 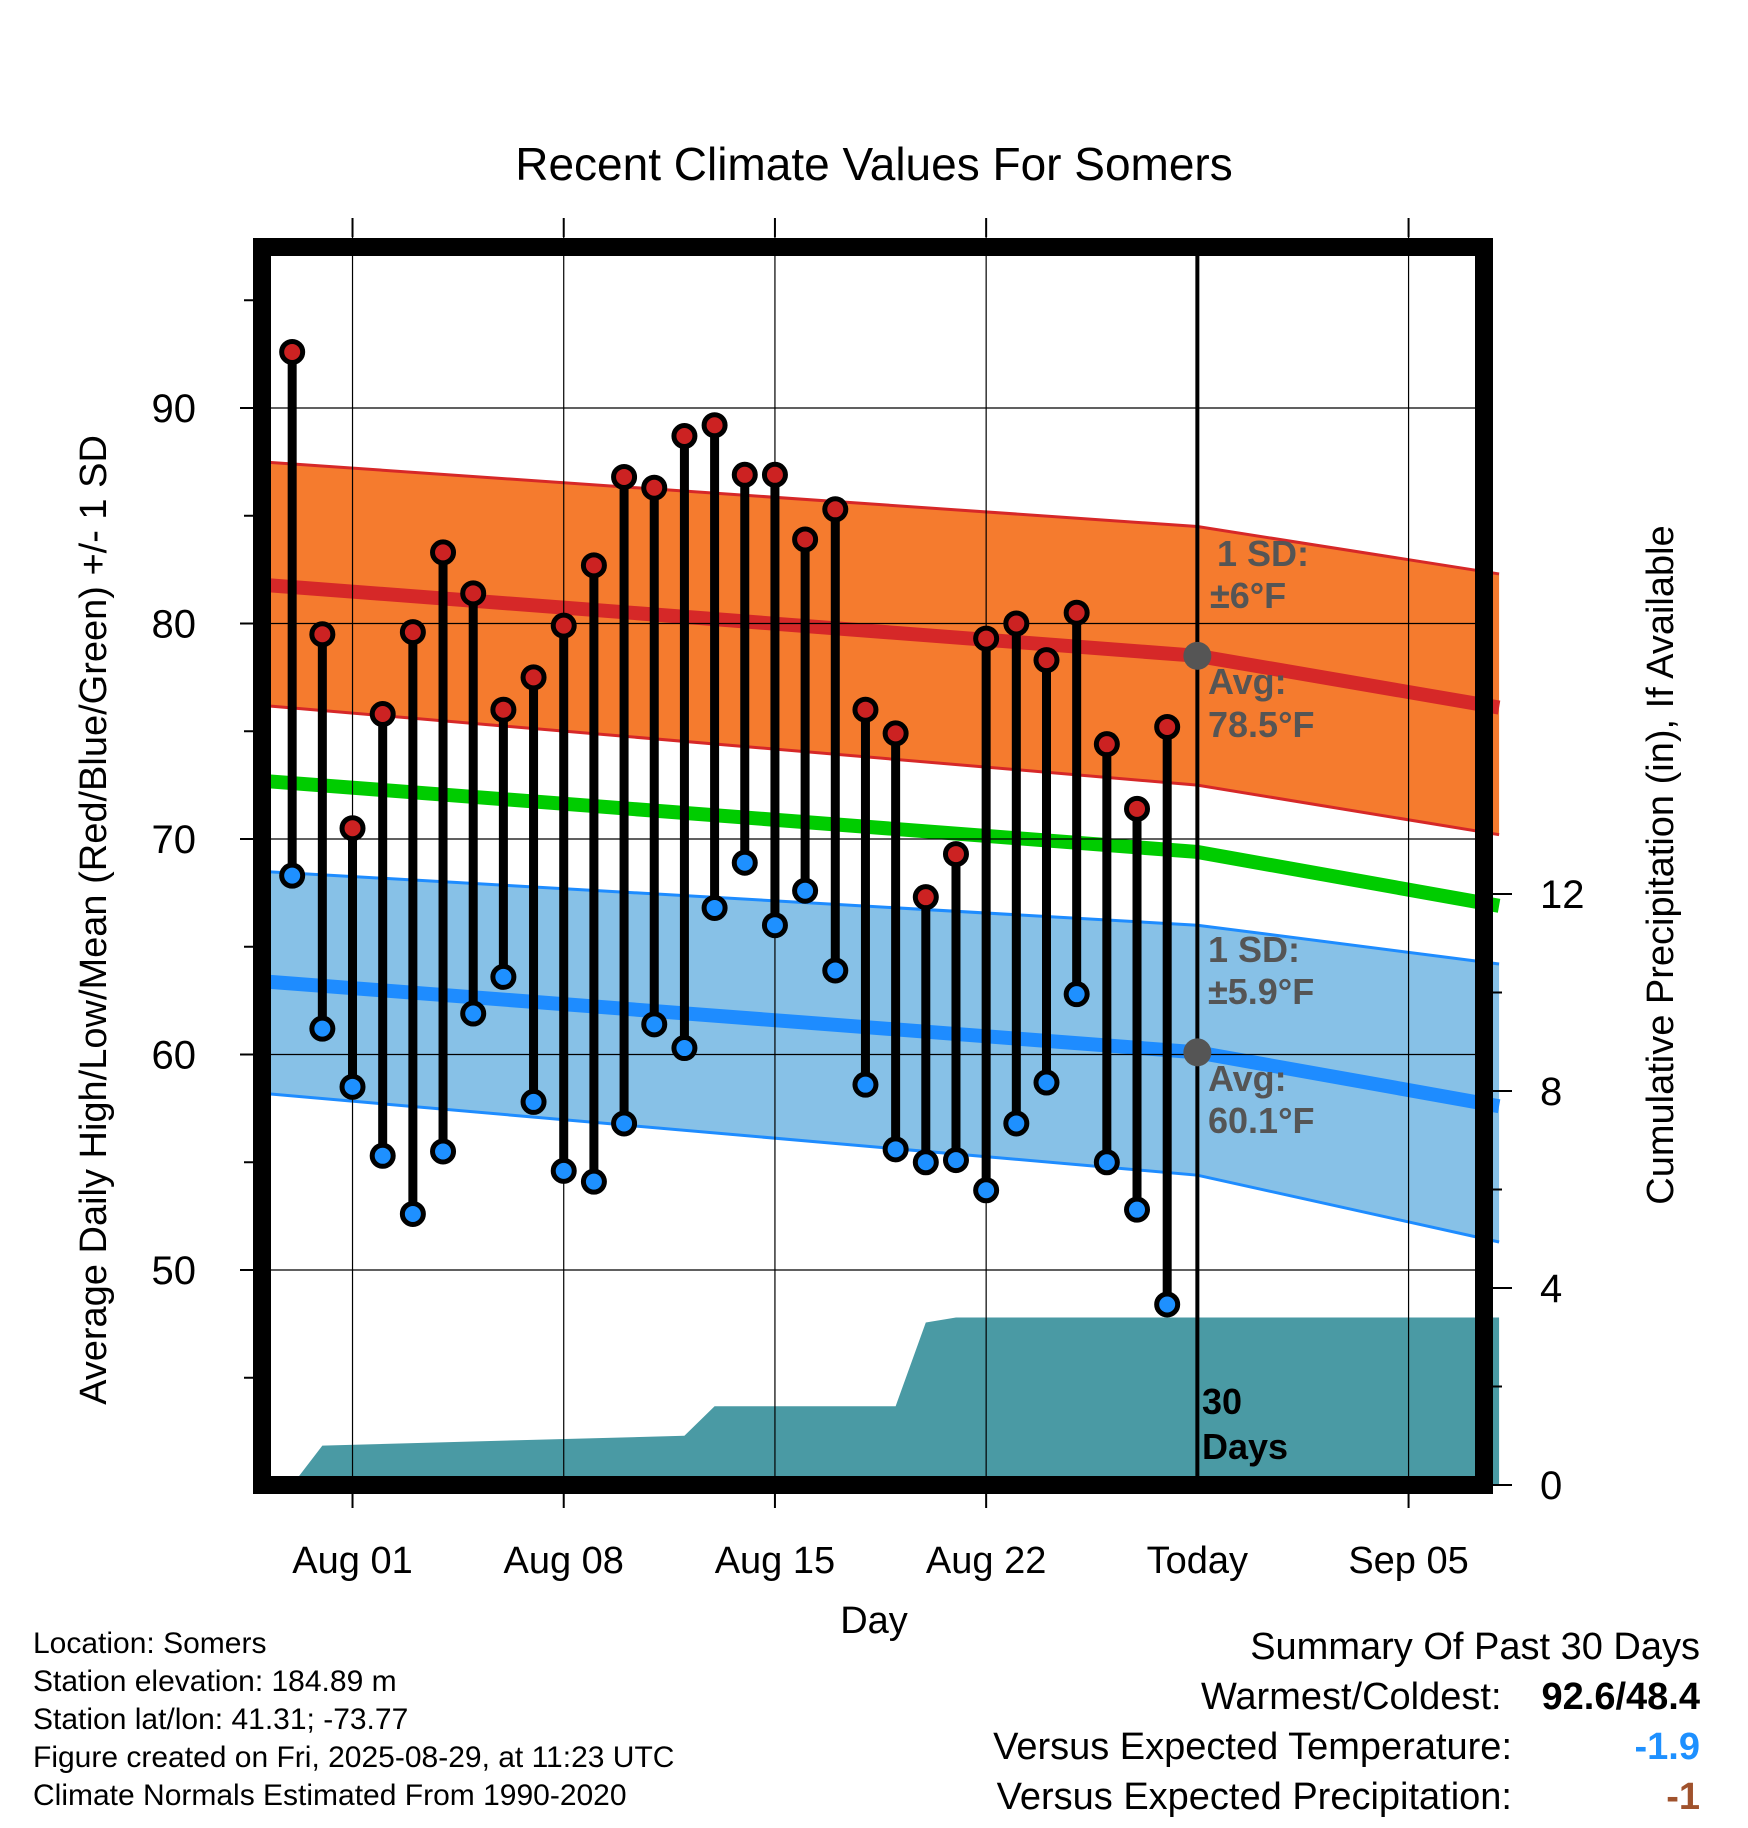 I want to click on precip-value: -1, so click(x=1683, y=1797).